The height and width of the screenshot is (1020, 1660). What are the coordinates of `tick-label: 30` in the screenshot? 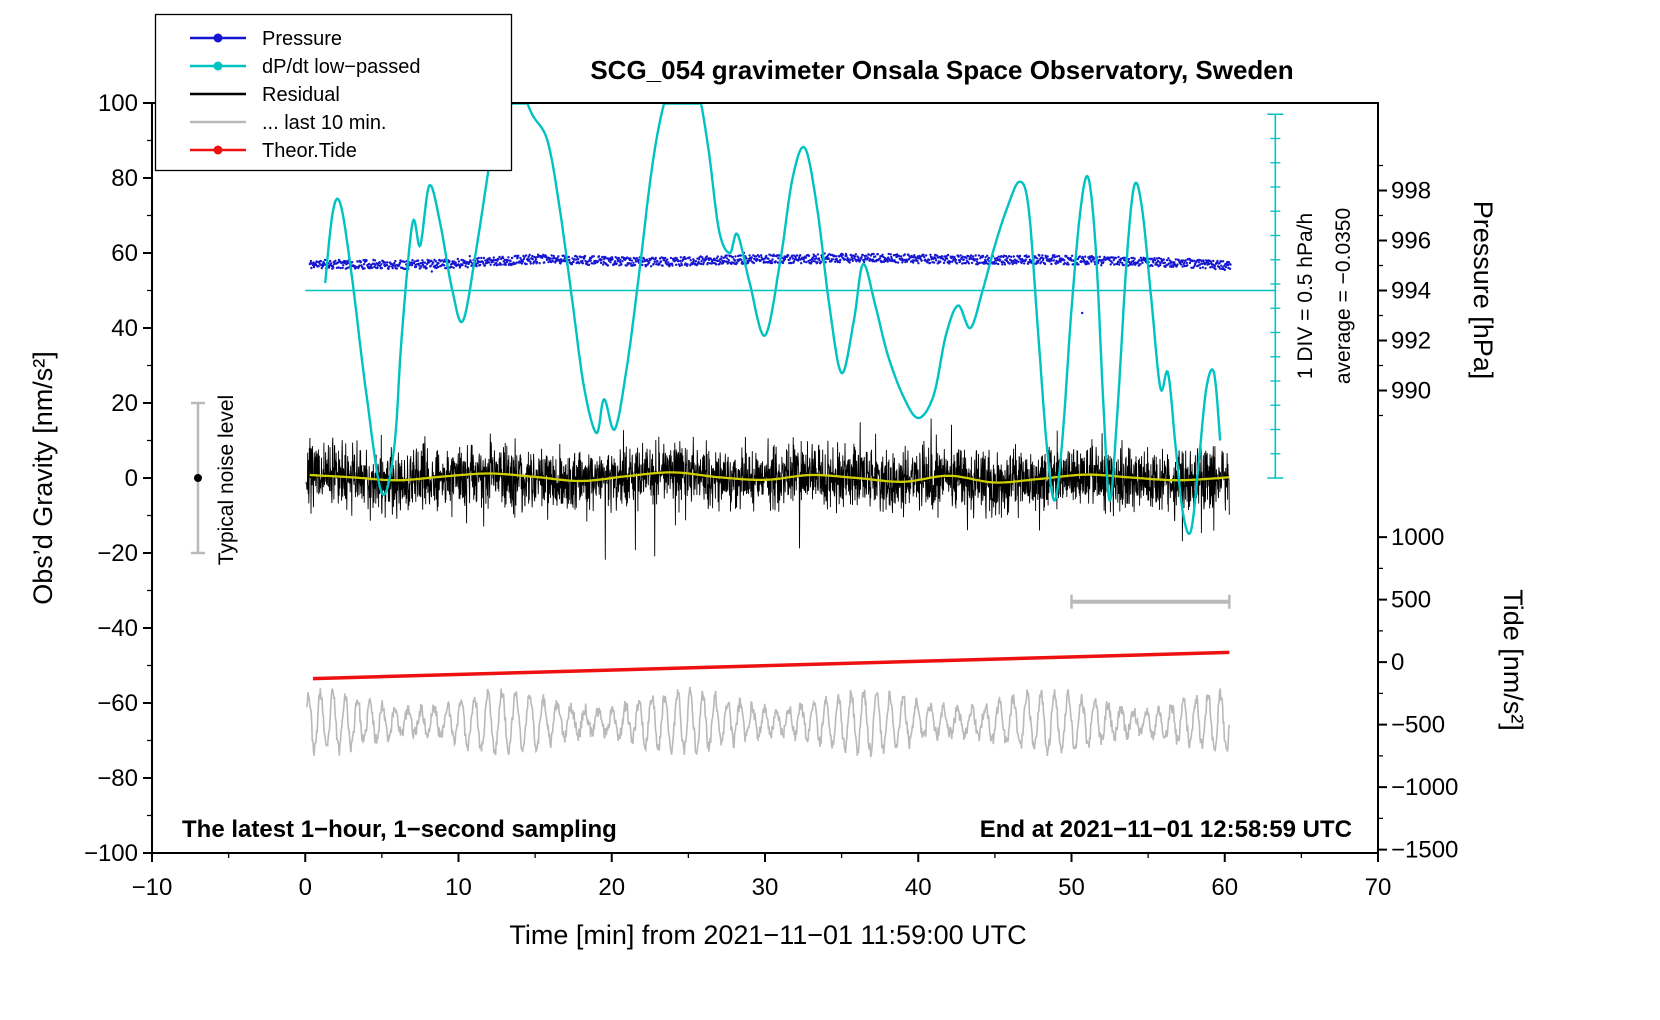 It's located at (765, 887).